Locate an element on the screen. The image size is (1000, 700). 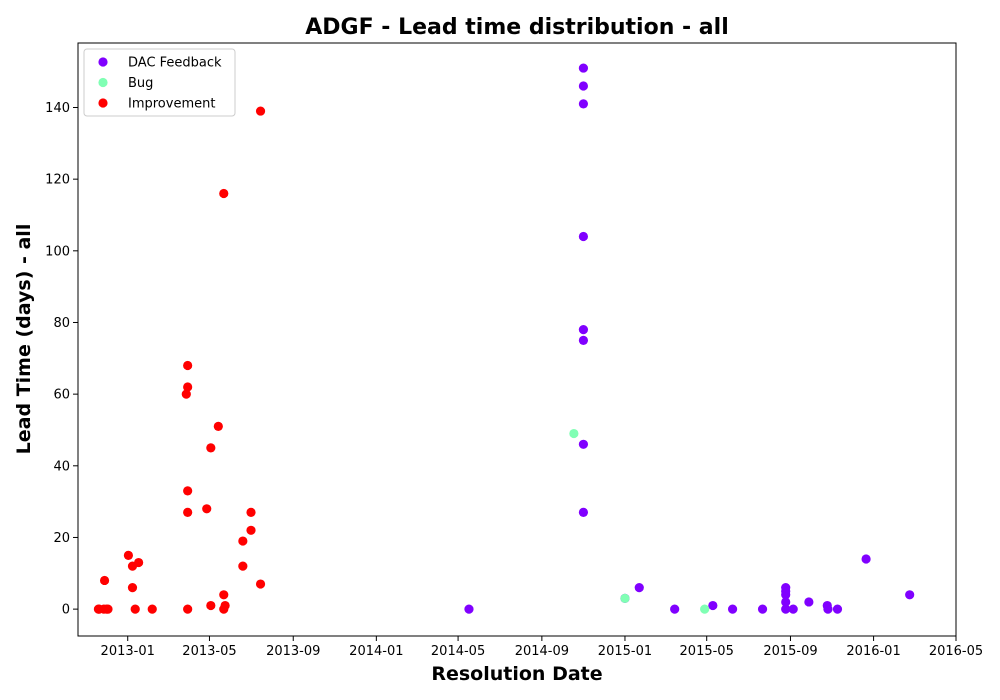
legend-box is located at coordinates (159, 82).